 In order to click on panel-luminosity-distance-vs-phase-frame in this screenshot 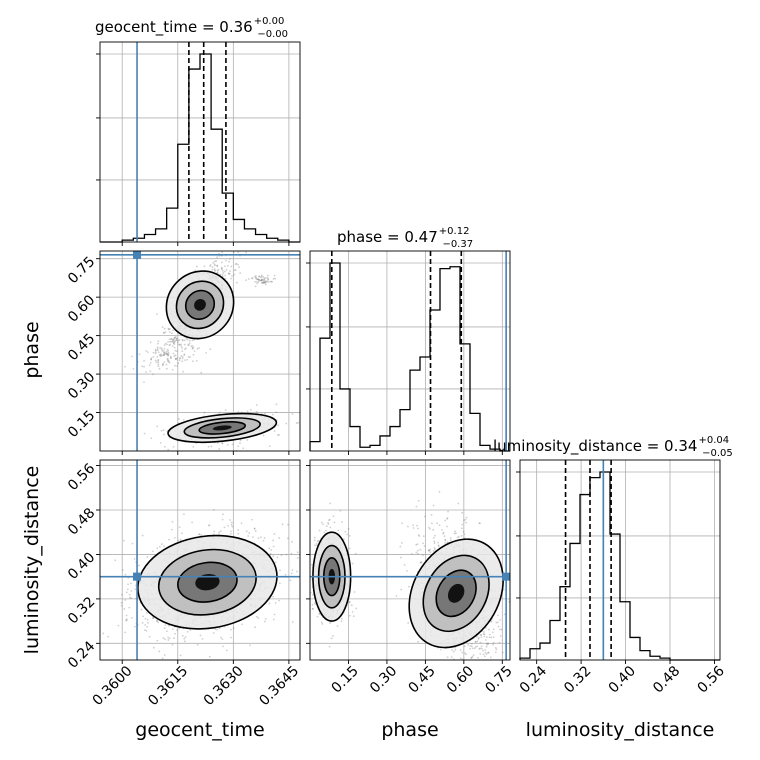, I will do `click(410, 560)`.